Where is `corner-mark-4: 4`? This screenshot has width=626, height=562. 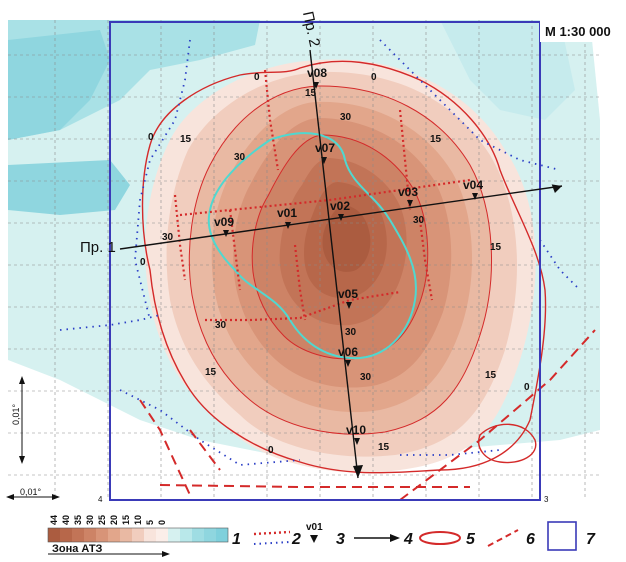 corner-mark-4: 4 is located at coordinates (100, 499).